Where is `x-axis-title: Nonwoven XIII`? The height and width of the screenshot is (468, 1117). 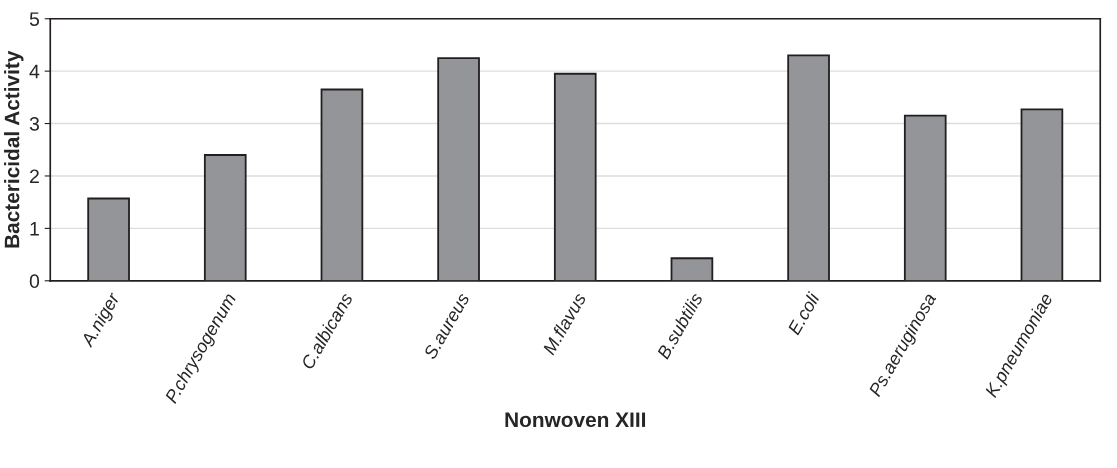
x-axis-title: Nonwoven XIII is located at coordinates (575, 420).